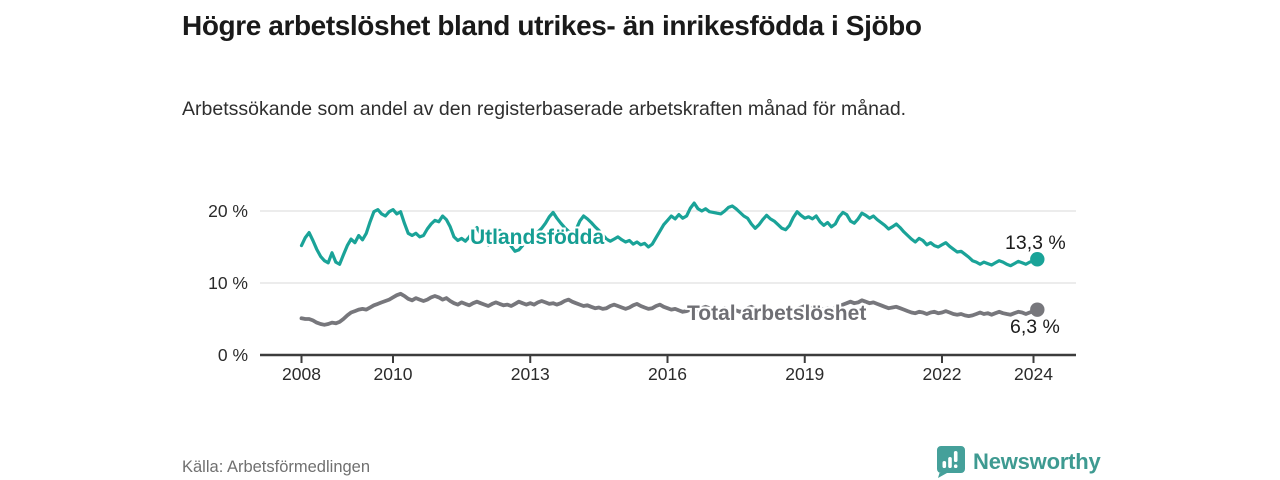  Describe the element at coordinates (537, 237) in the screenshot. I see `series-label-utlandsfodda: Utlandsfödda` at that location.